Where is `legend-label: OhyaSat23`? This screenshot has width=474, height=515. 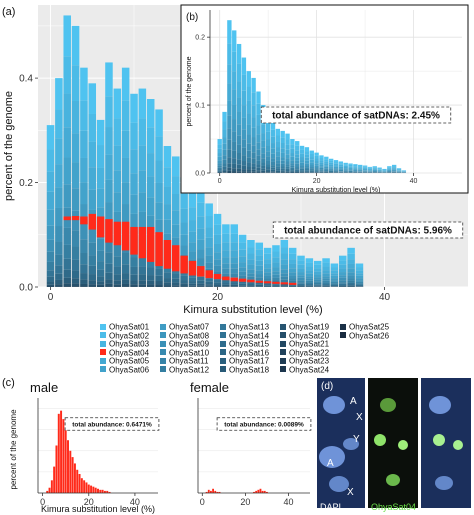
legend-label: OhyaSat23 is located at coordinates (309, 361).